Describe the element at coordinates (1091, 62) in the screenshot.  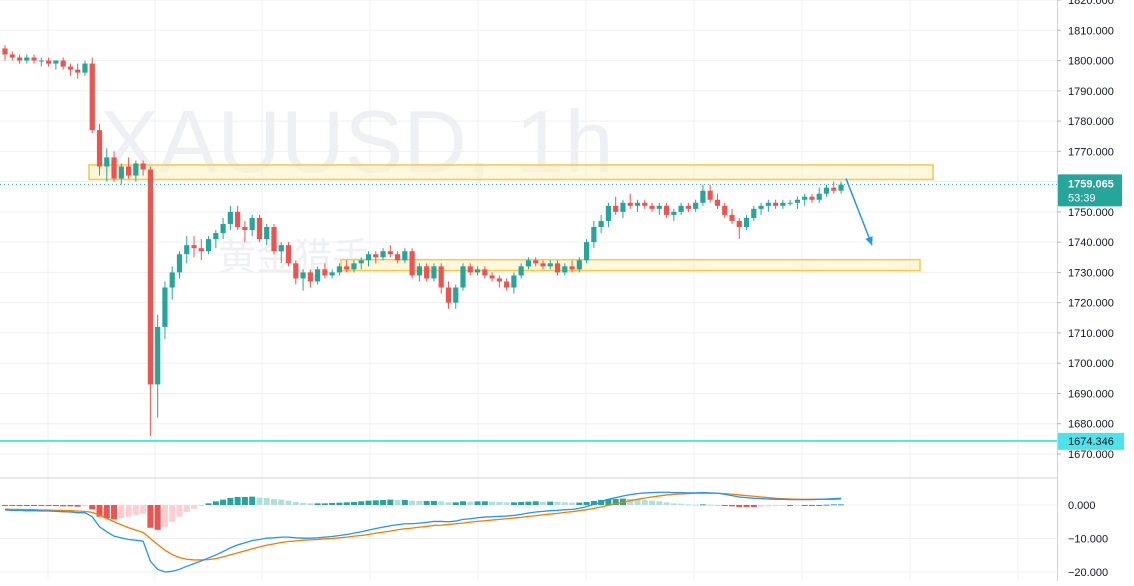
I see `price-tick-label: 1800.000` at that location.